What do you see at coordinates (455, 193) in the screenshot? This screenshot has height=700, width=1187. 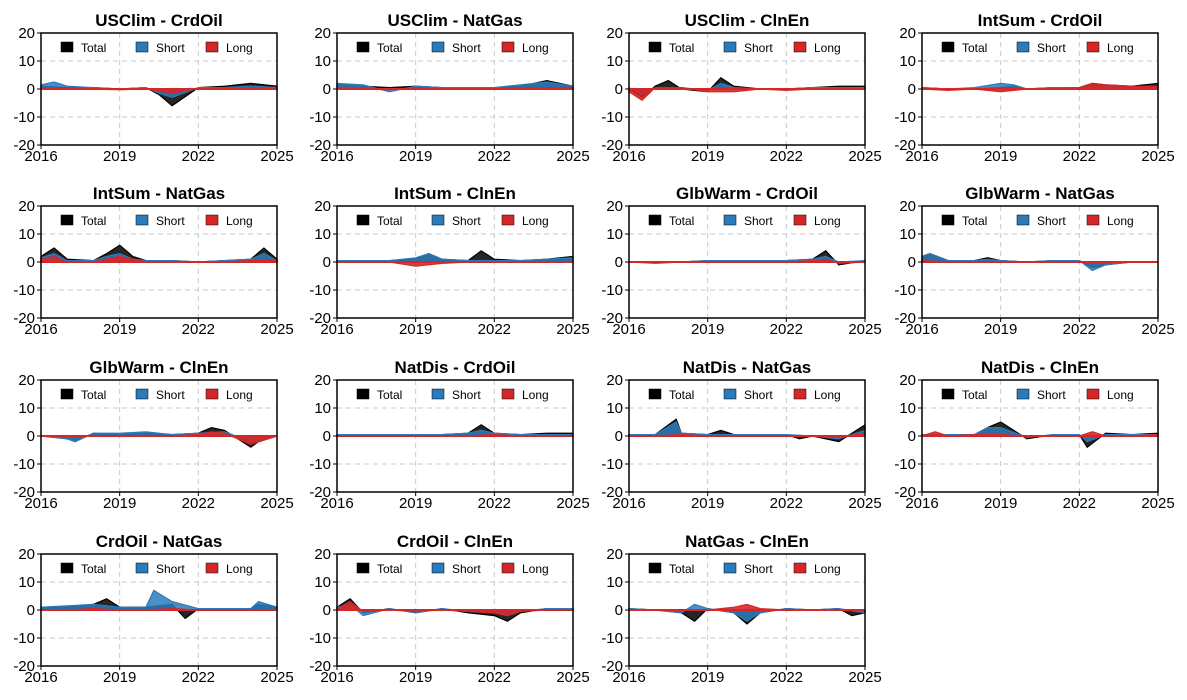 I see `panel-title: IntSum - ClnEn` at bounding box center [455, 193].